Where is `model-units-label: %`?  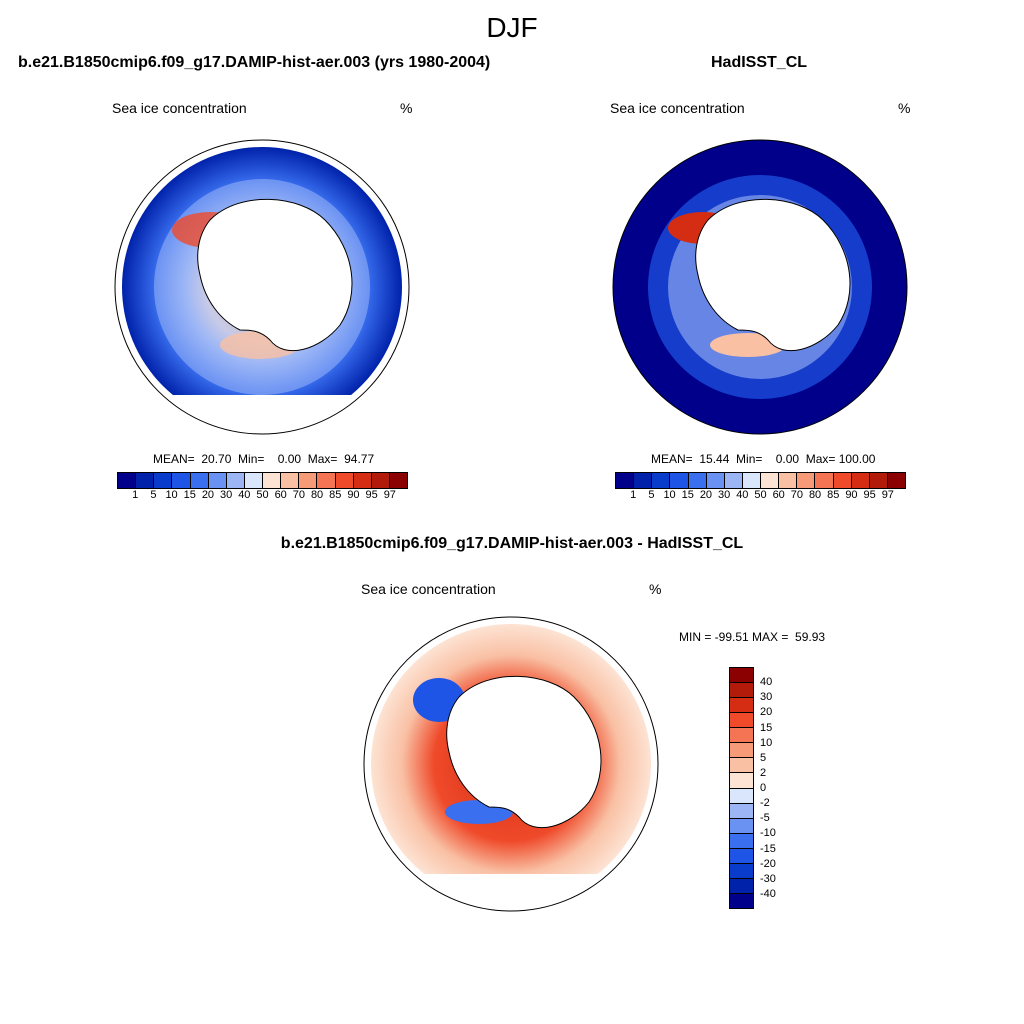 model-units-label: % is located at coordinates (406, 108).